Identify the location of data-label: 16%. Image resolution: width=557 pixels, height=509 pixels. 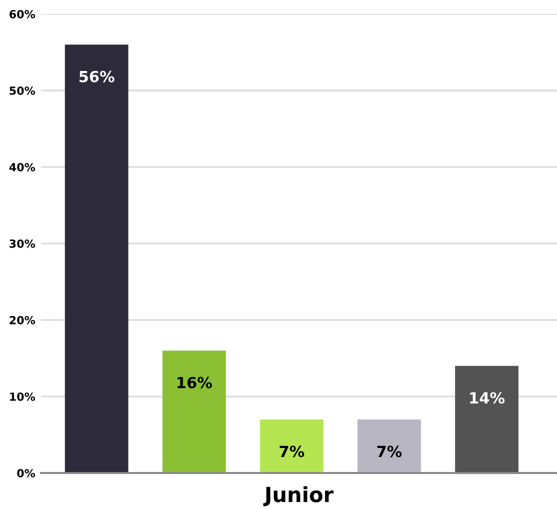
(195, 382).